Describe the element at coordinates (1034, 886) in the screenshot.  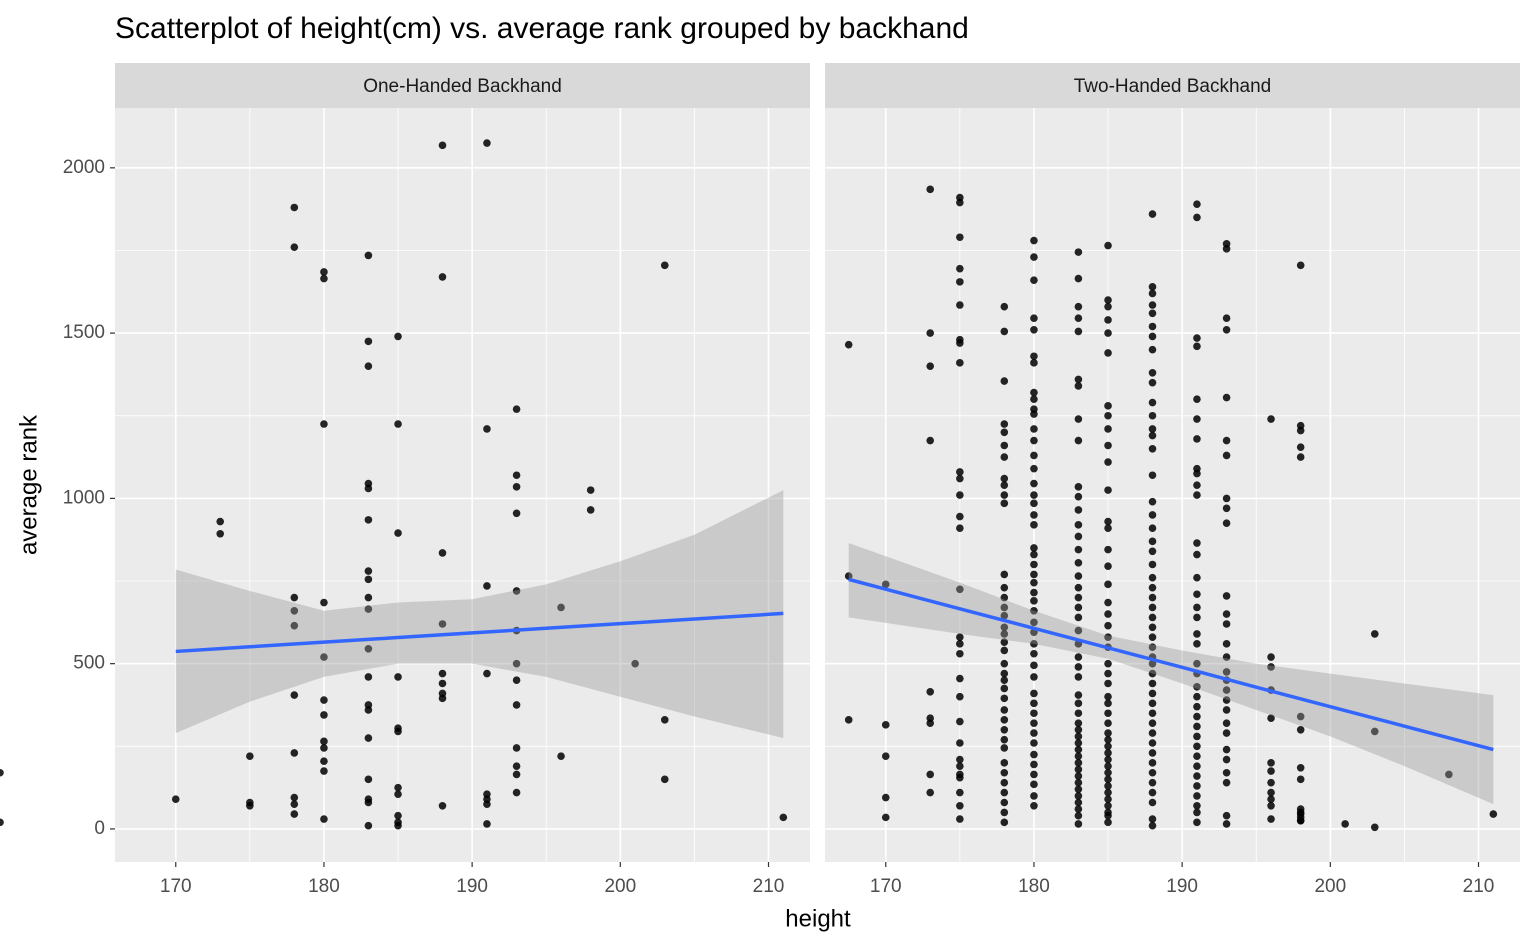
I see `x-tick-label: 180` at that location.